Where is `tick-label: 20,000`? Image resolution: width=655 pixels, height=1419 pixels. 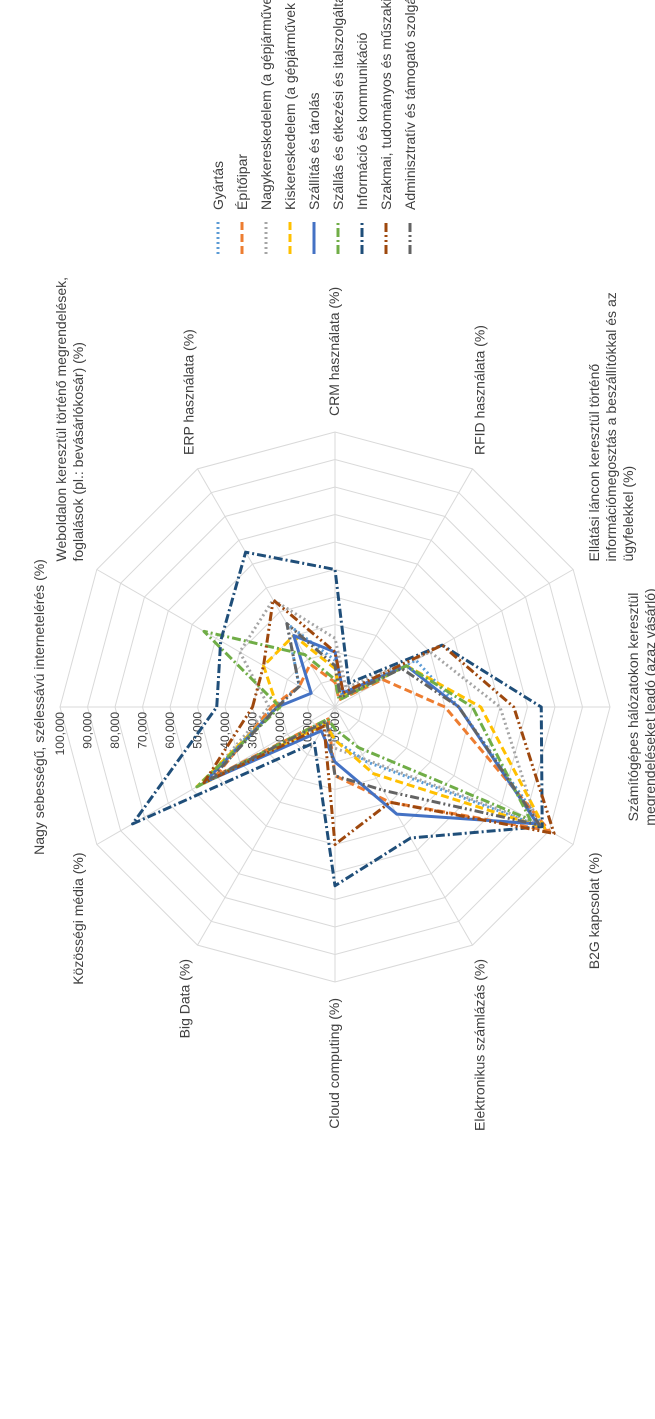 tick-label: 20,000 is located at coordinates (280, 730).